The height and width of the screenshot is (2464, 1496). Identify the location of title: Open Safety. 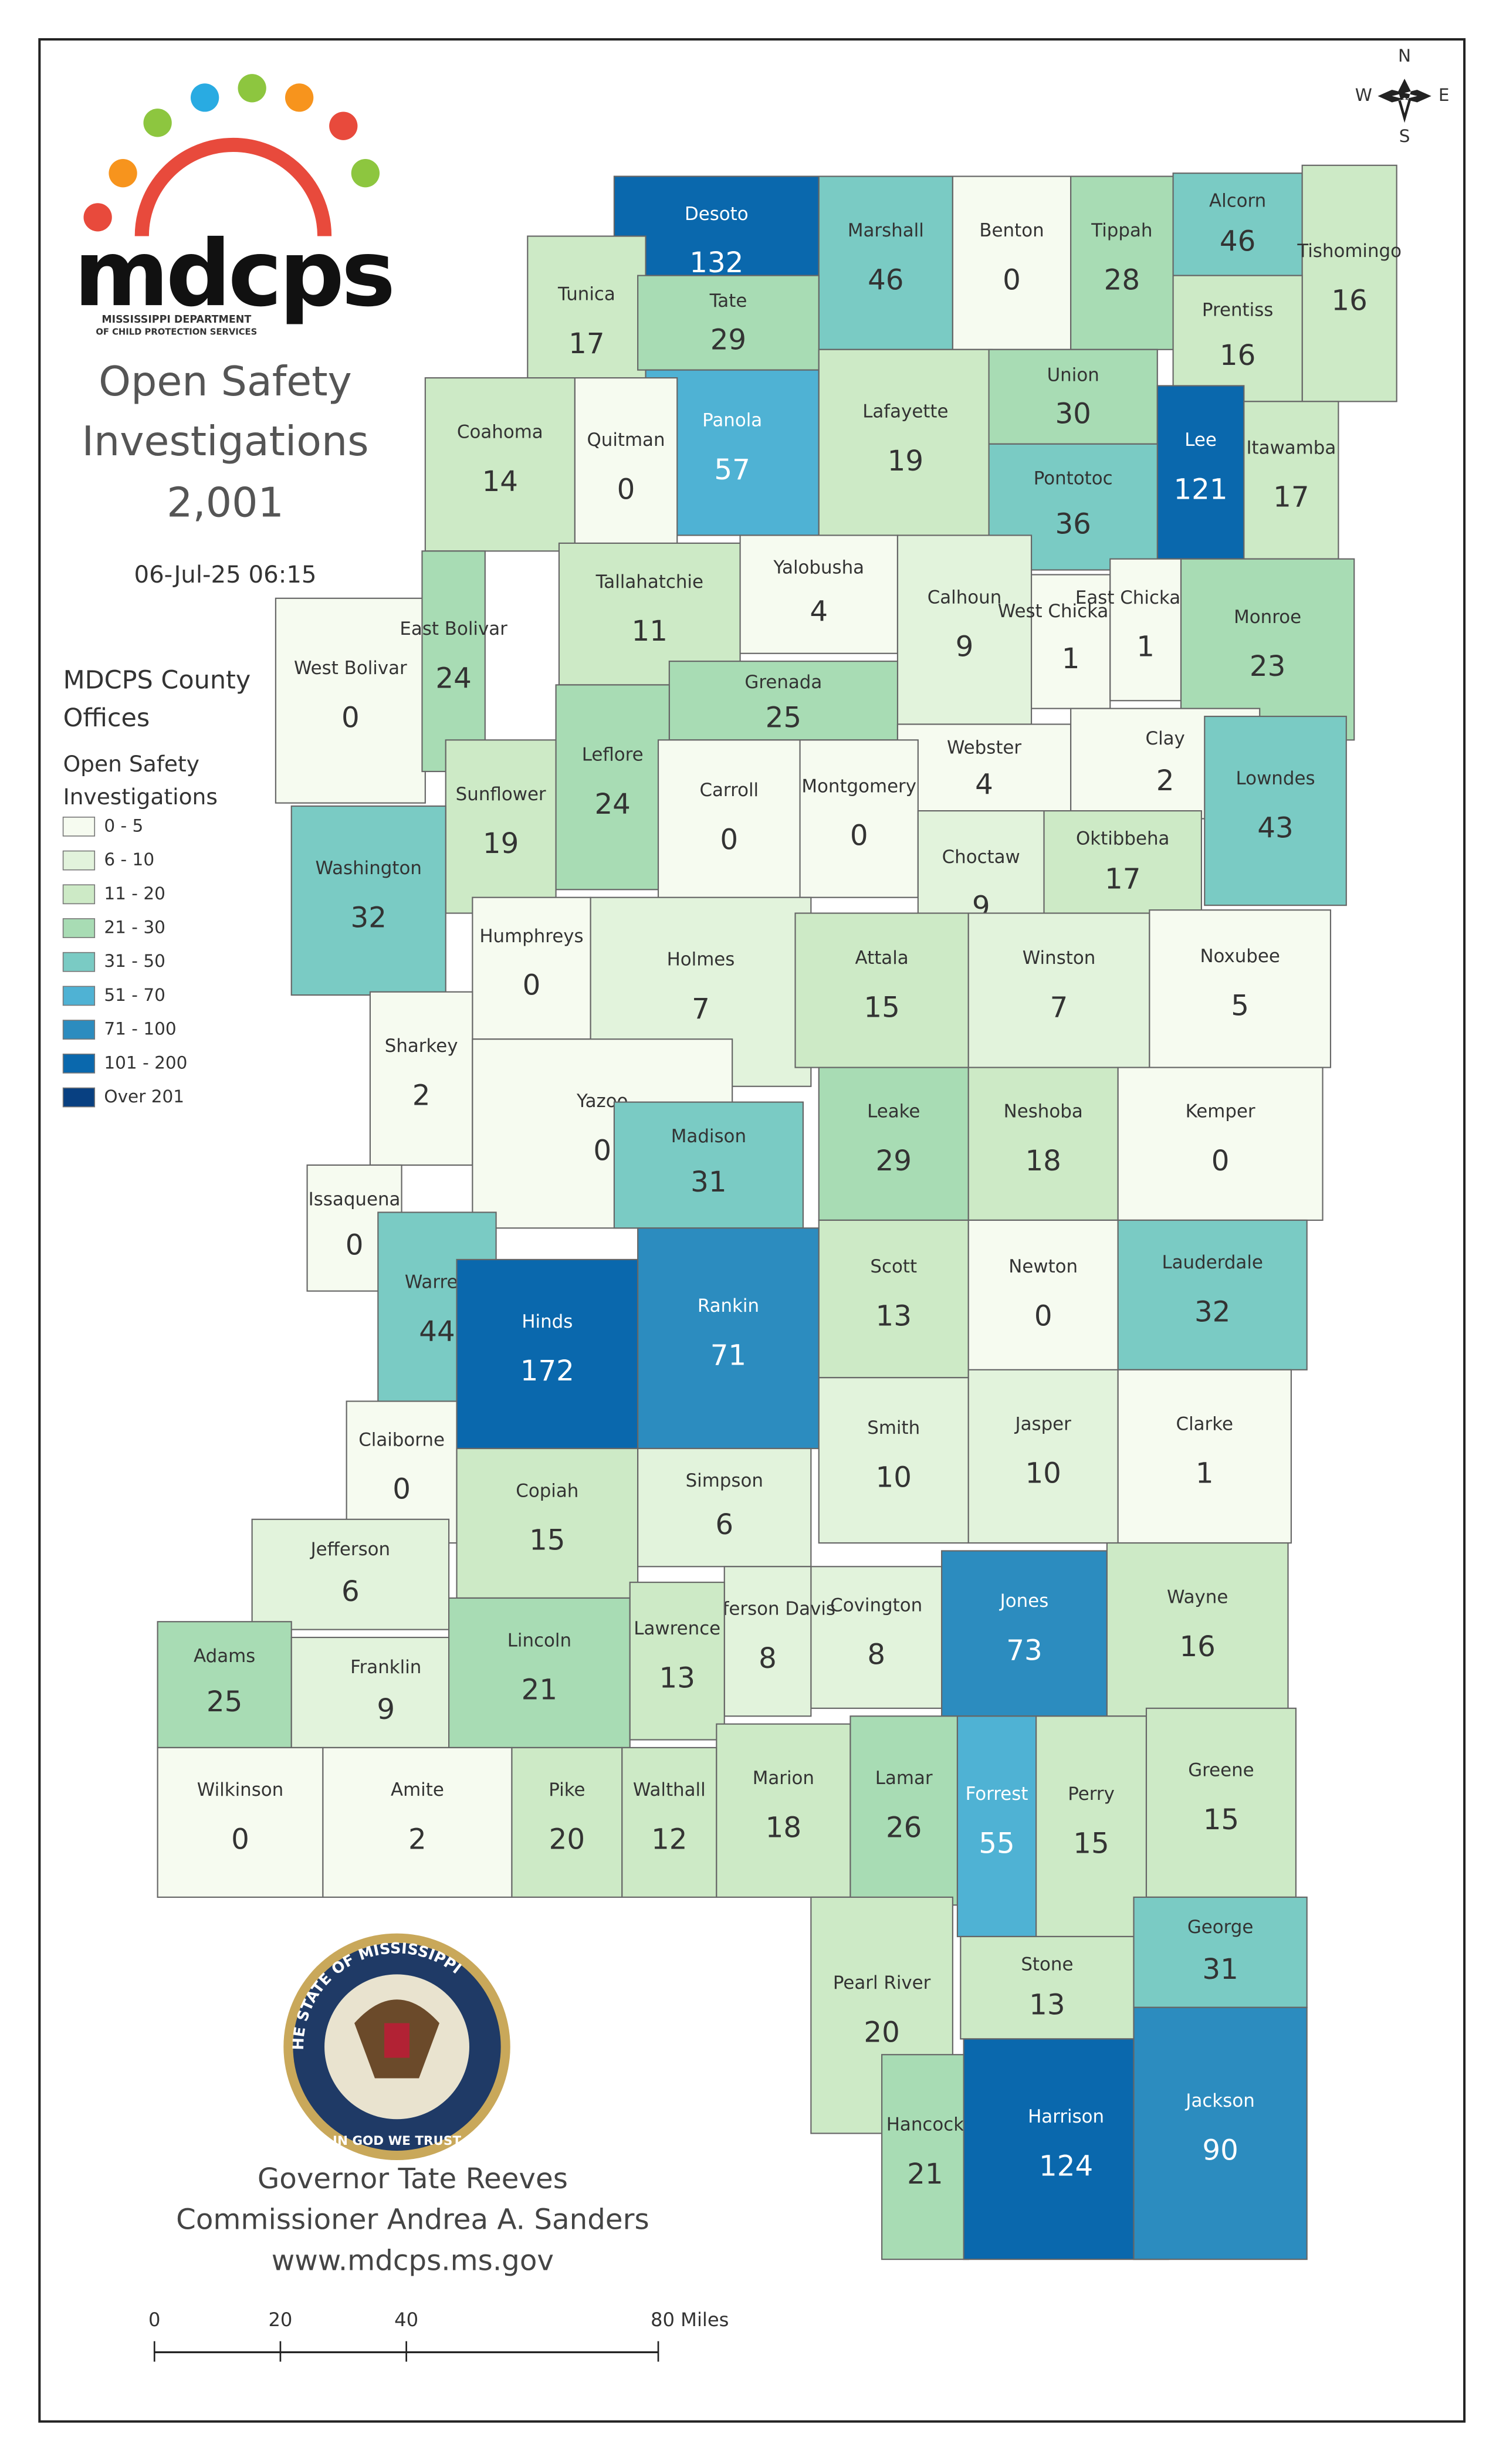
(225, 381).